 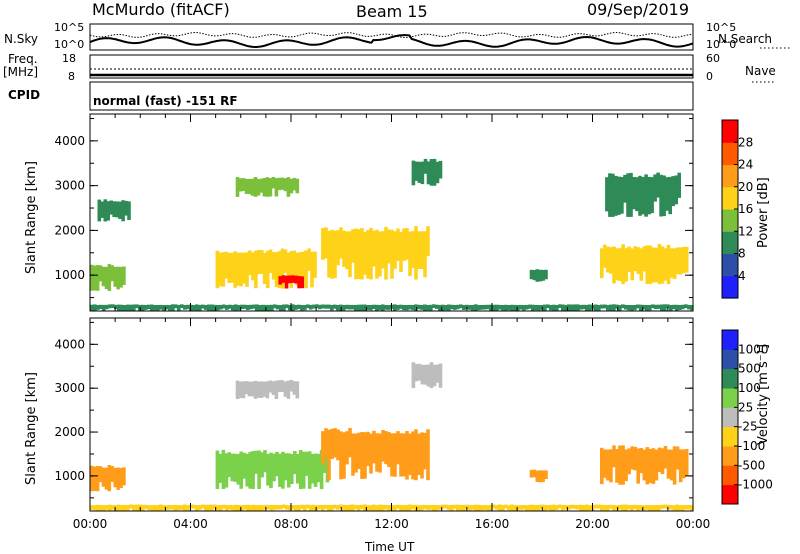 What do you see at coordinates (69, 186) in the screenshot?
I see `y-tick-label: 3000` at bounding box center [69, 186].